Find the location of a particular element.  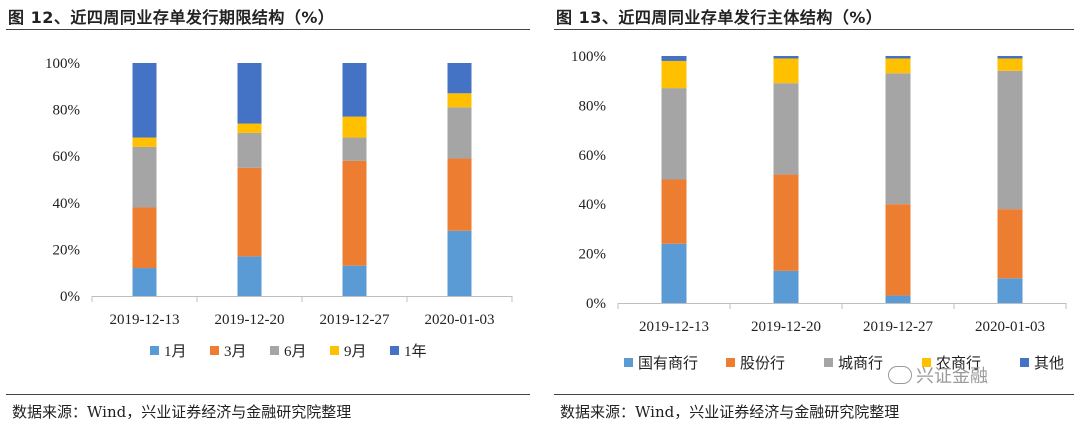

legend-label: 1月 is located at coordinates (175, 352).